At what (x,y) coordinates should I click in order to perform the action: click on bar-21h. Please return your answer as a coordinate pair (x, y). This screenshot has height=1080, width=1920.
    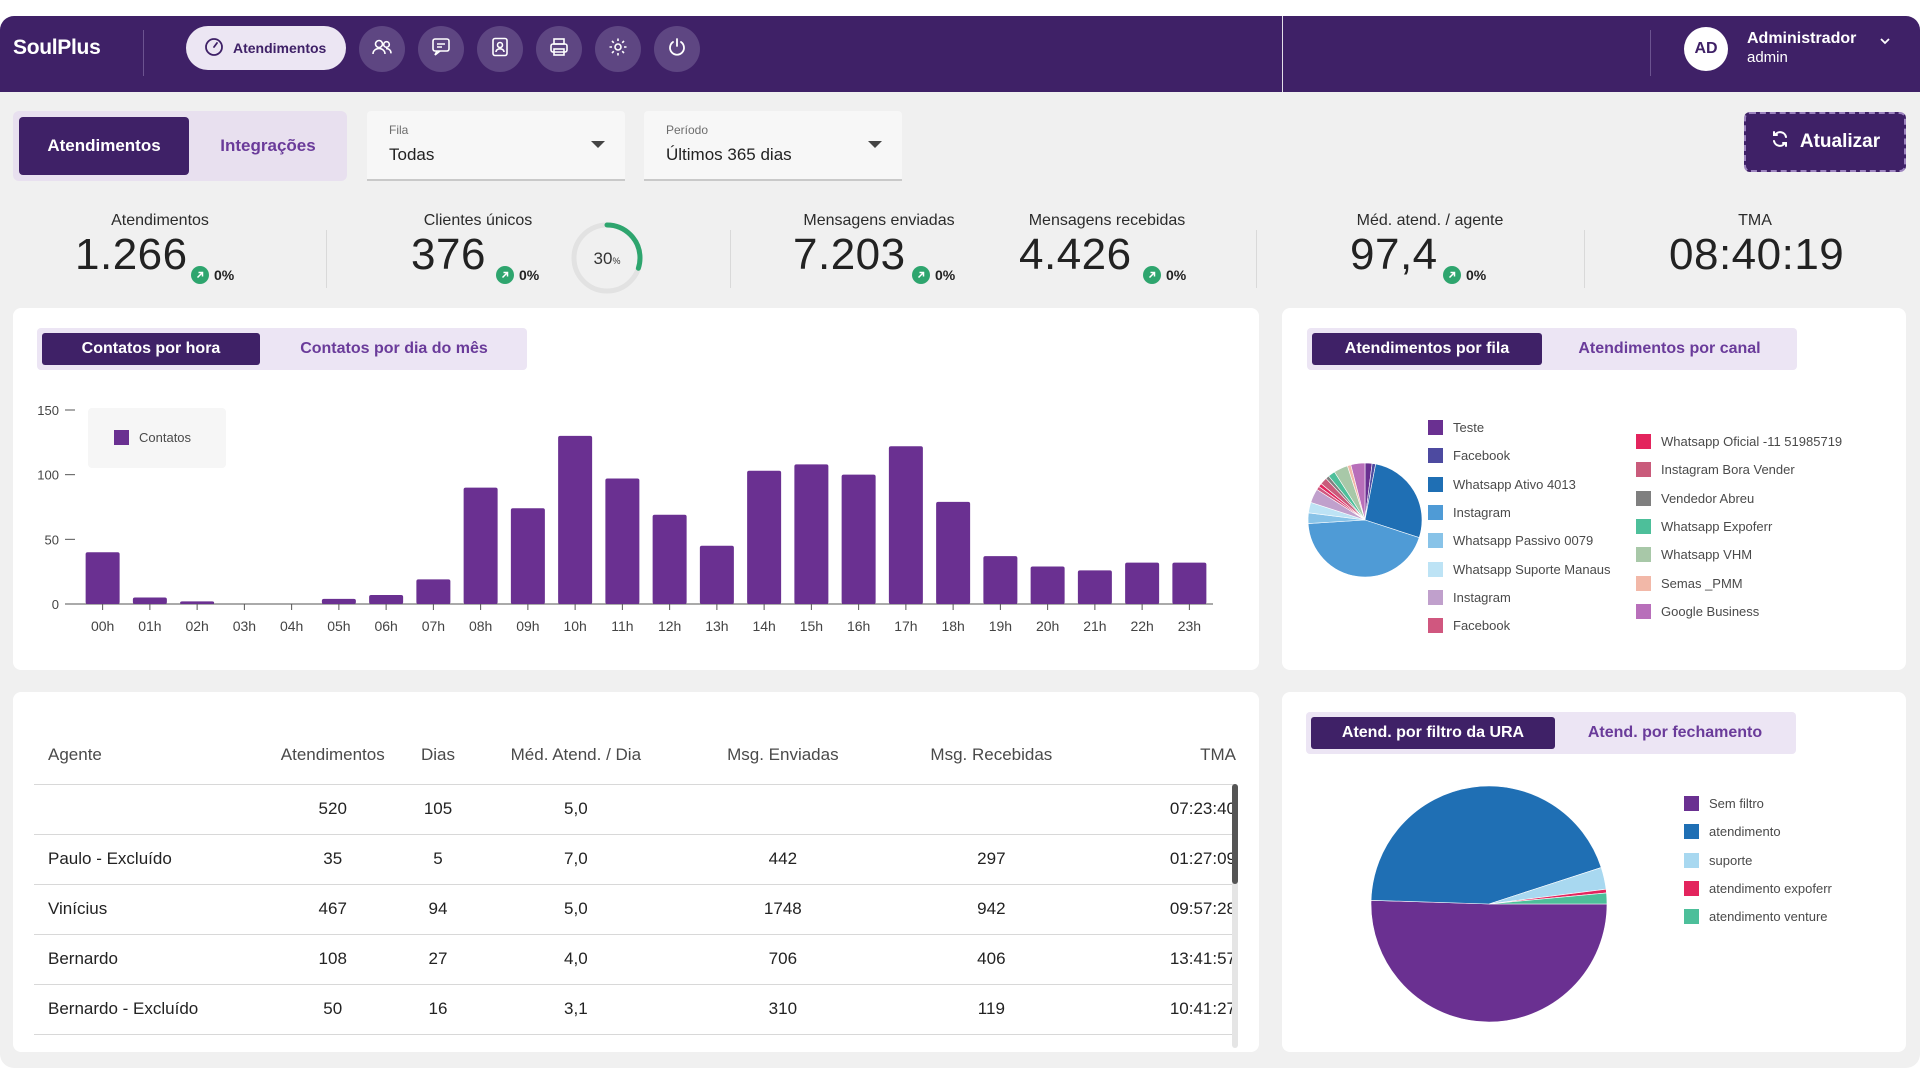
    Looking at the image, I should click on (1094, 587).